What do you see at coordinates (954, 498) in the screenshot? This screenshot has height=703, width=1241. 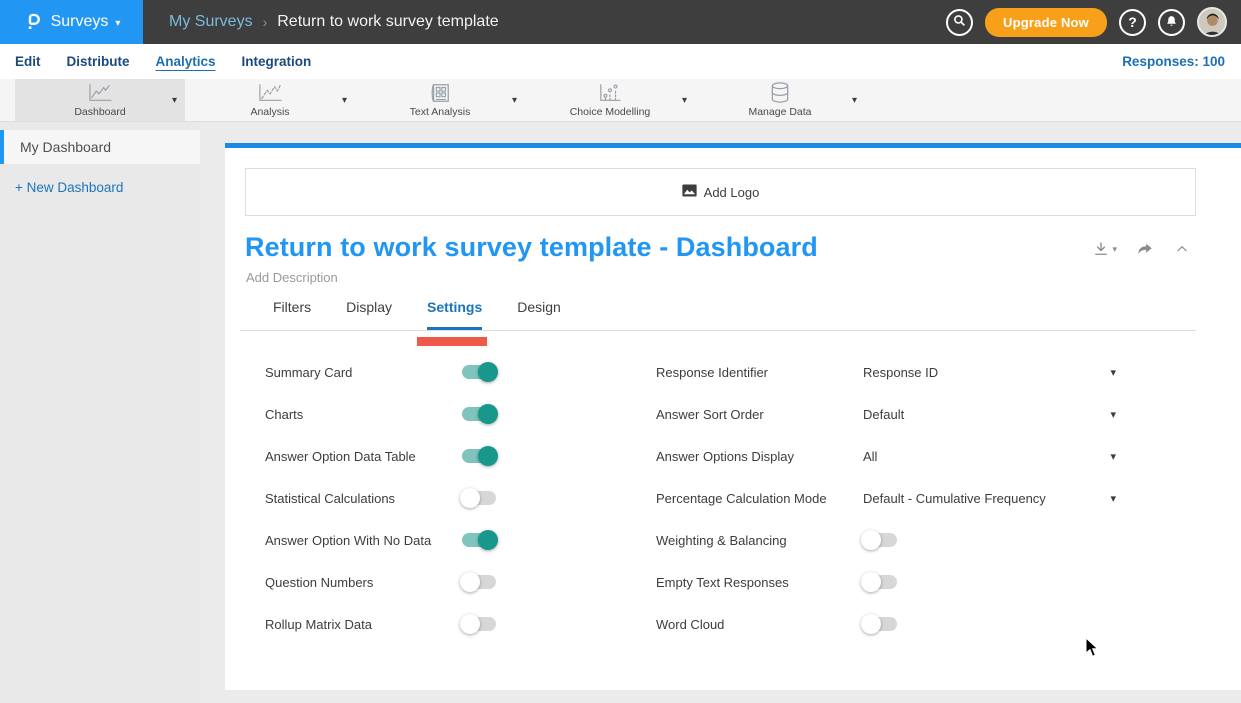 I see `select-value: Default - Cumulative Frequency` at bounding box center [954, 498].